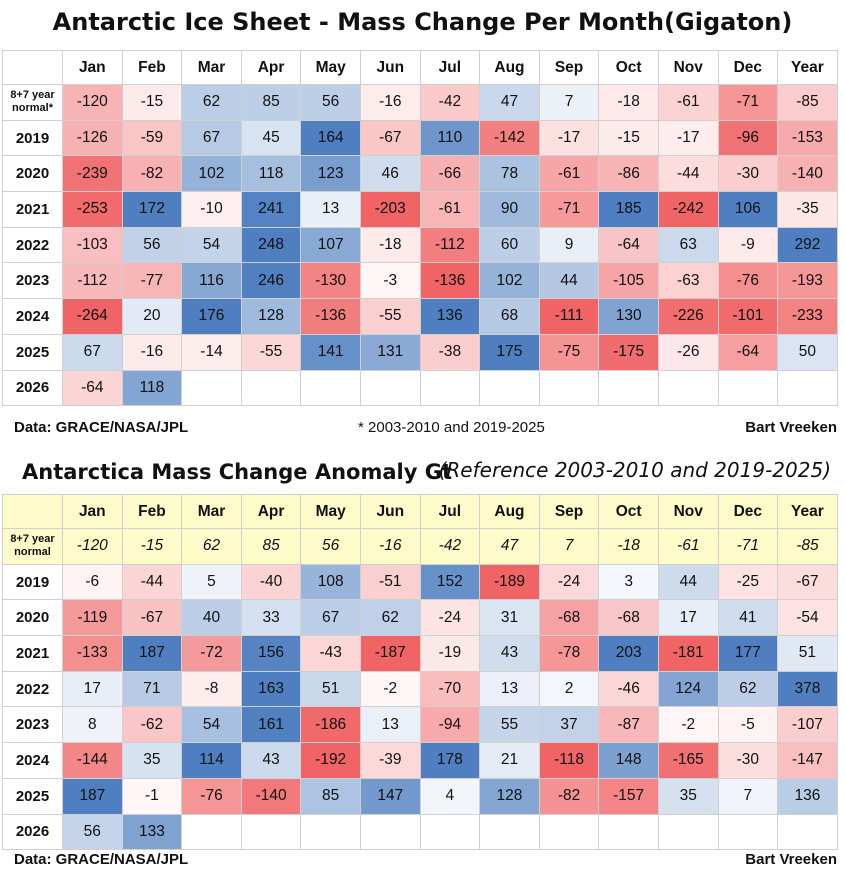 Image resolution: width=845 pixels, height=878 pixels. Describe the element at coordinates (152, 725) in the screenshot. I see `t2-value-cell: -62` at that location.